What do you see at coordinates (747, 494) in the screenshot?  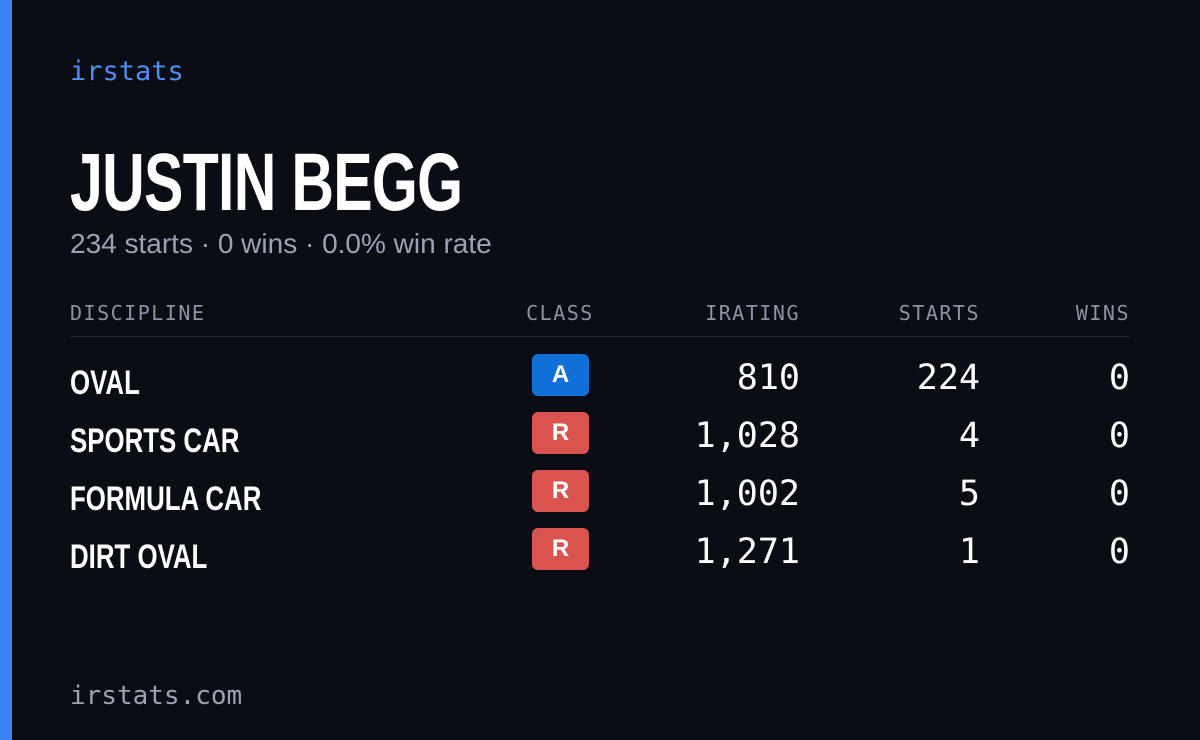 I see `irating: 1,002` at bounding box center [747, 494].